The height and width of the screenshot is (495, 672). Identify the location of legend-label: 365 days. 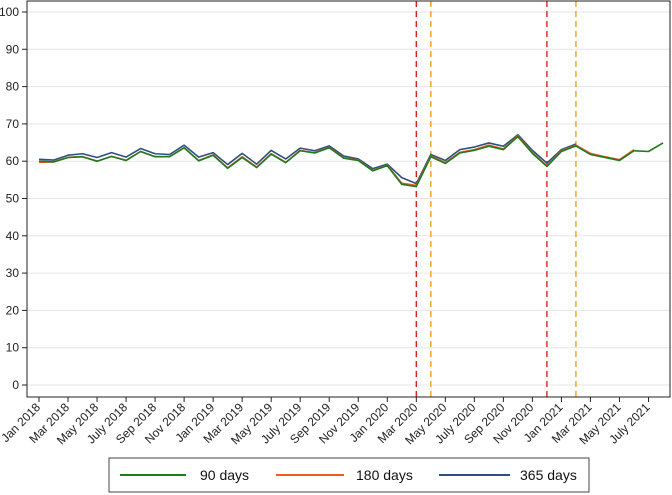
(548, 475).